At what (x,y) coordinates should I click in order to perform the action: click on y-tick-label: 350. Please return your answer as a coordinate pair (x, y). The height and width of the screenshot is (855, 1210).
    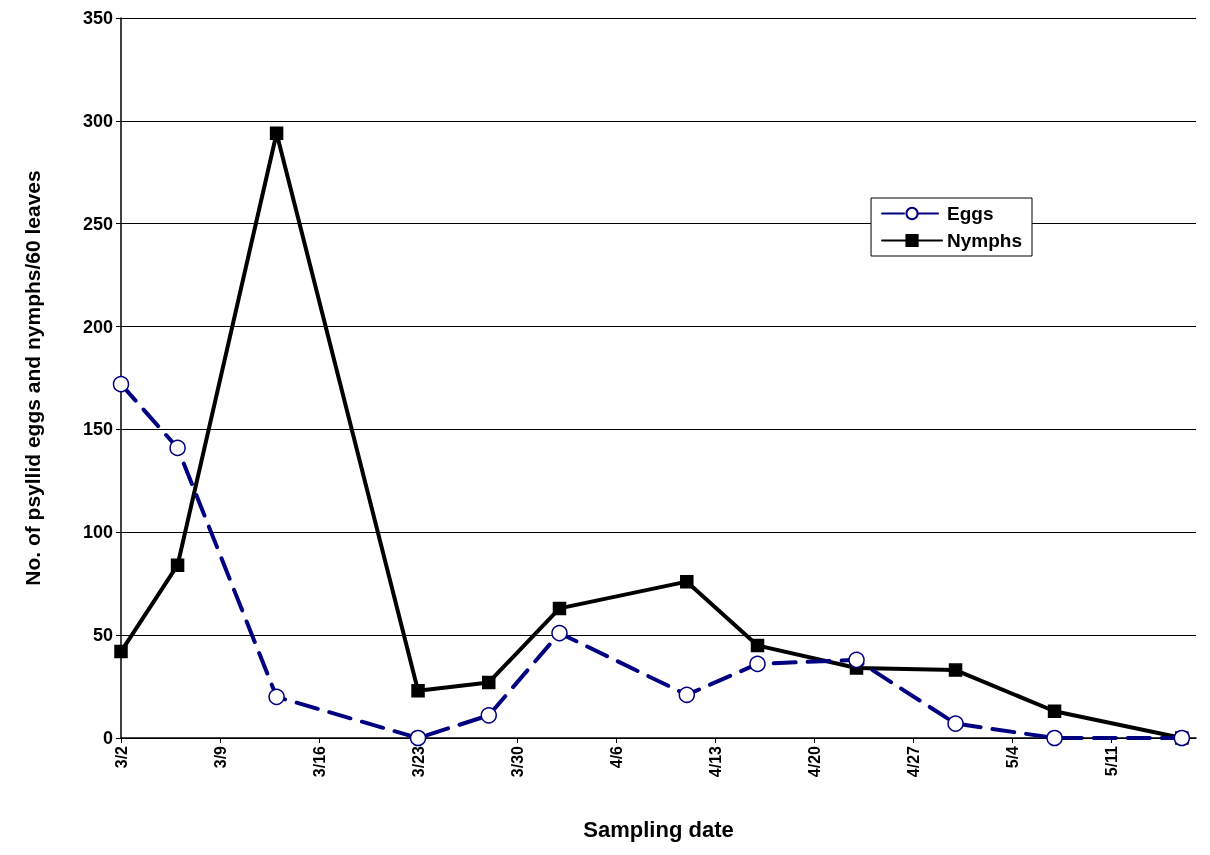
    Looking at the image, I should click on (97, 18).